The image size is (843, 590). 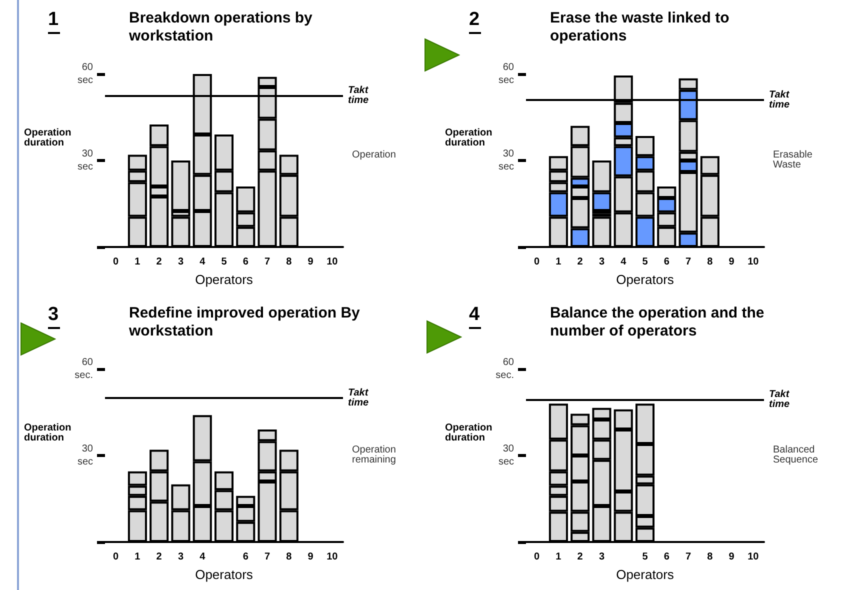 I want to click on chart-title: Redefine improved operation By workstation, so click(x=246, y=322).